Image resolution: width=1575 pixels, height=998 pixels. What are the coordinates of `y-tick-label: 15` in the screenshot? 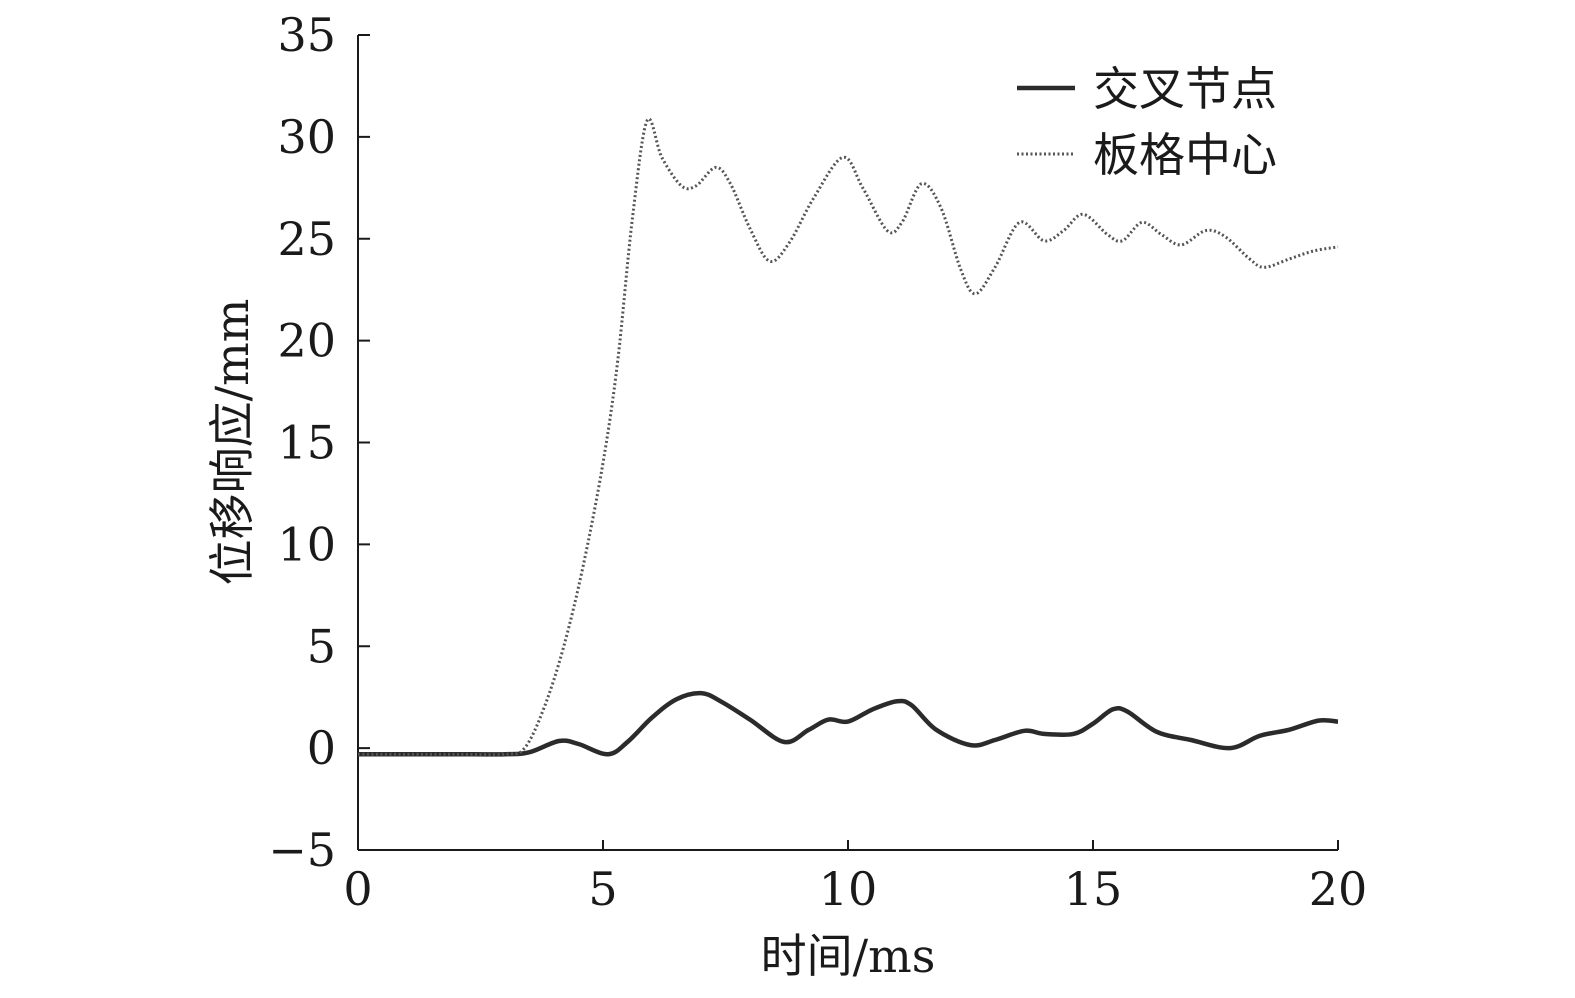 It's located at (306, 443).